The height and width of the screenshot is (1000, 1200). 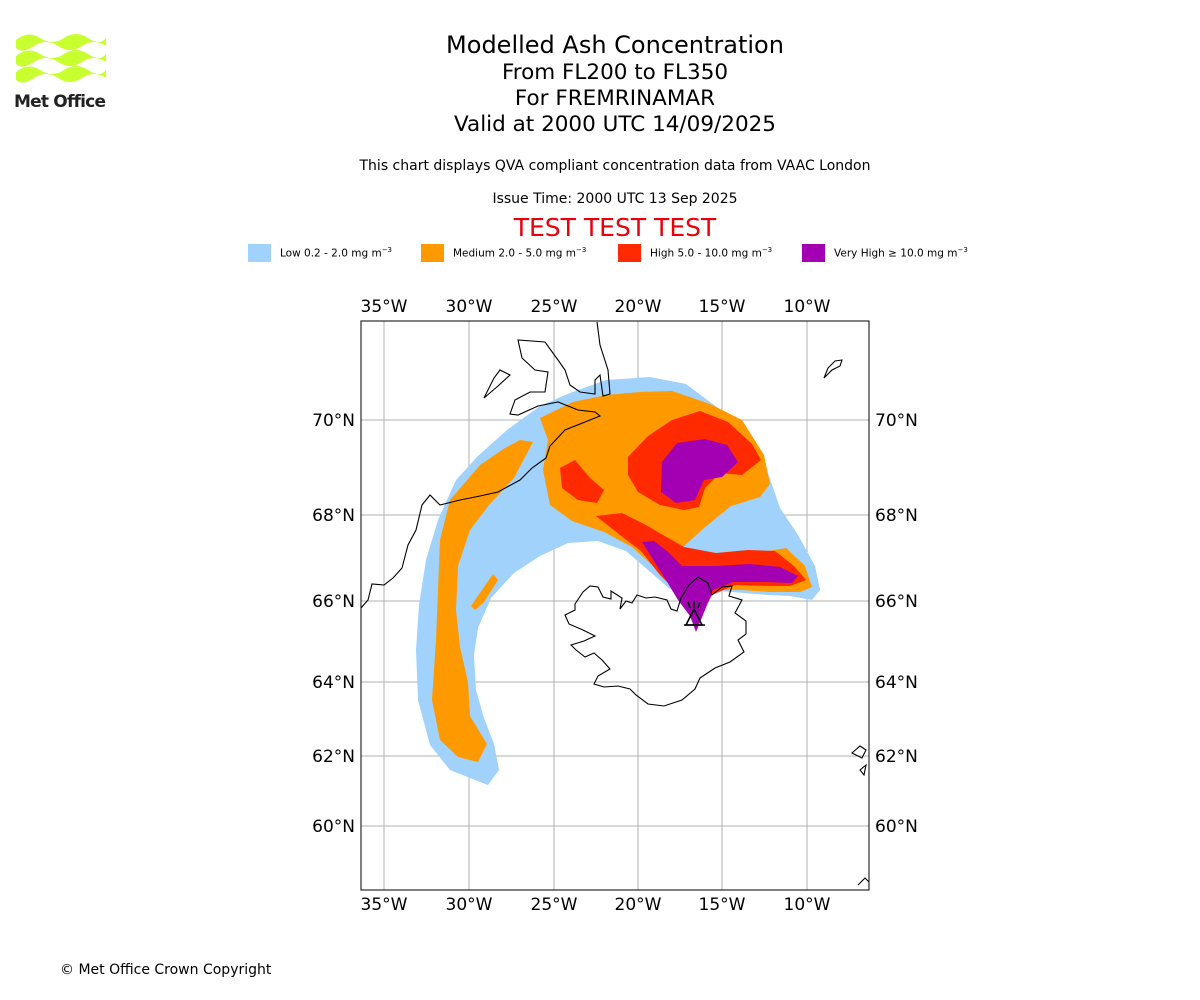 I want to click on lon-label-top: 10°W, so click(x=807, y=307).